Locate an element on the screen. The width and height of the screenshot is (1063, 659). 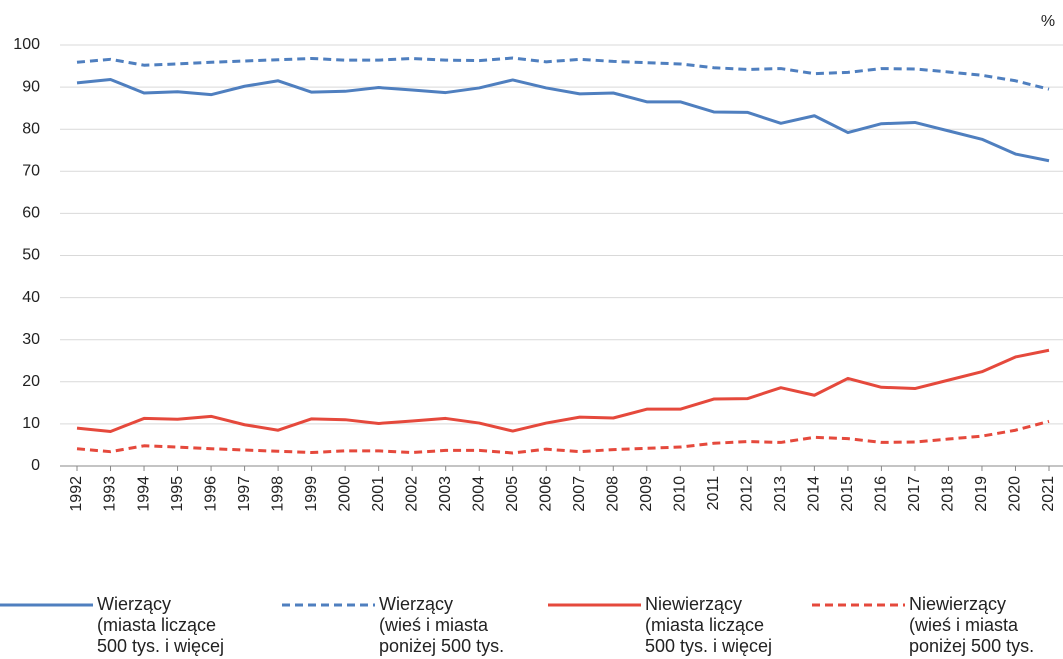
x-tick-label: 1997 is located at coordinates (244, 494).